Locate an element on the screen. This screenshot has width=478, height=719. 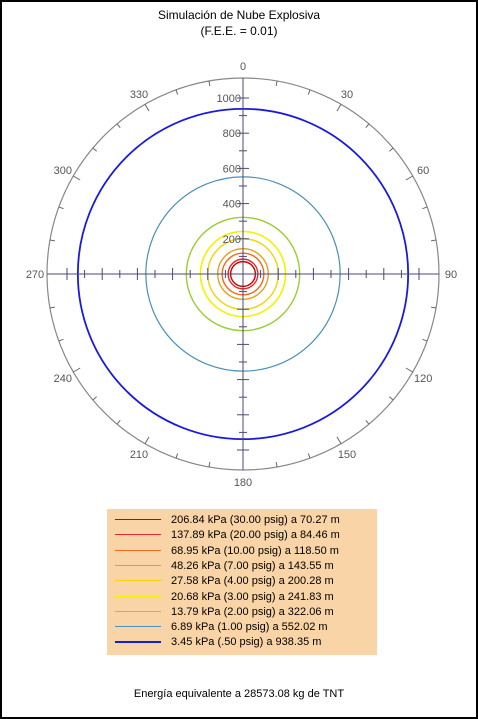
footer-energy: Energía equivalente a 28573.08 kg de TNT is located at coordinates (239, 694).